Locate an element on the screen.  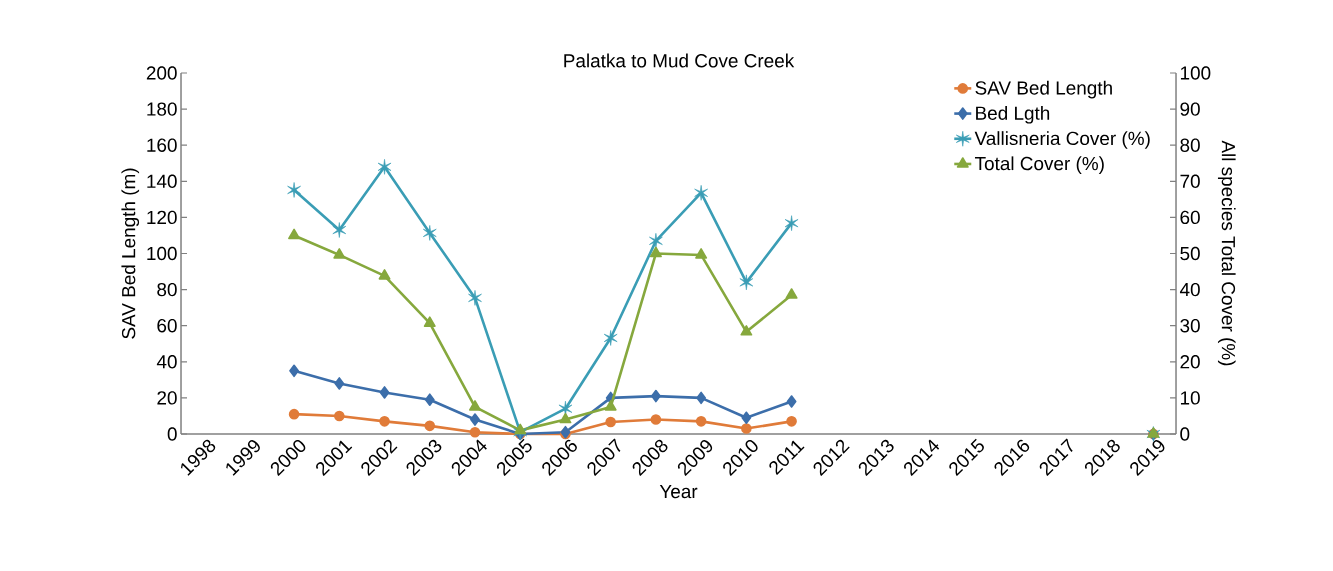
y-tick-label: 180 is located at coordinates (162, 109).